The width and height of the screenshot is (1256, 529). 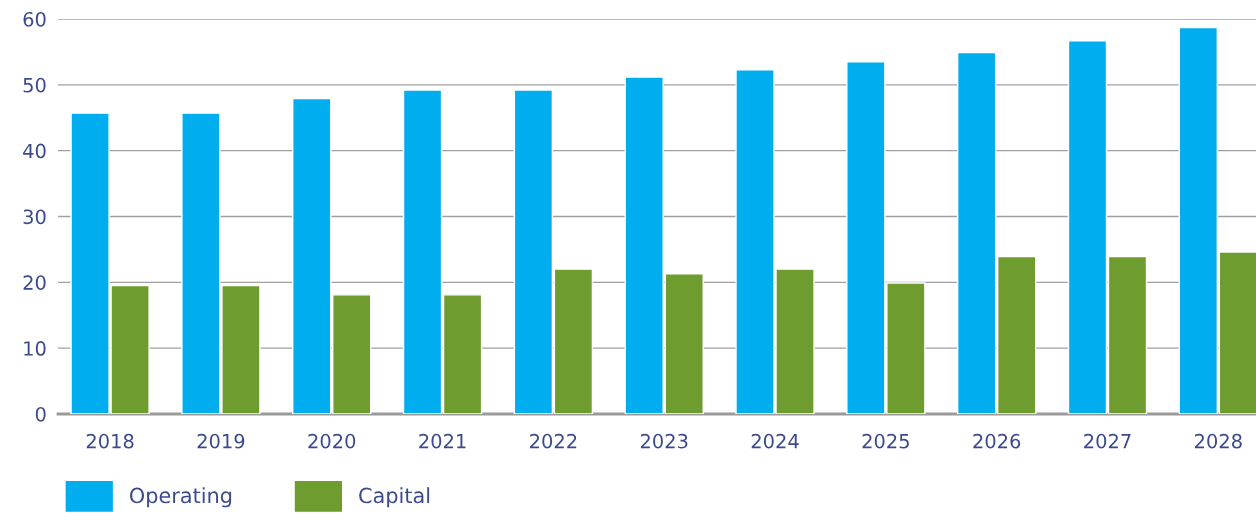 What do you see at coordinates (775, 441) in the screenshot?
I see `x-tick-label: 2024` at bounding box center [775, 441].